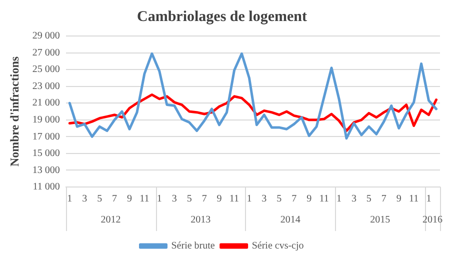 This screenshot has width=452, height=261. I want to click on text: 2013, so click(200, 220).